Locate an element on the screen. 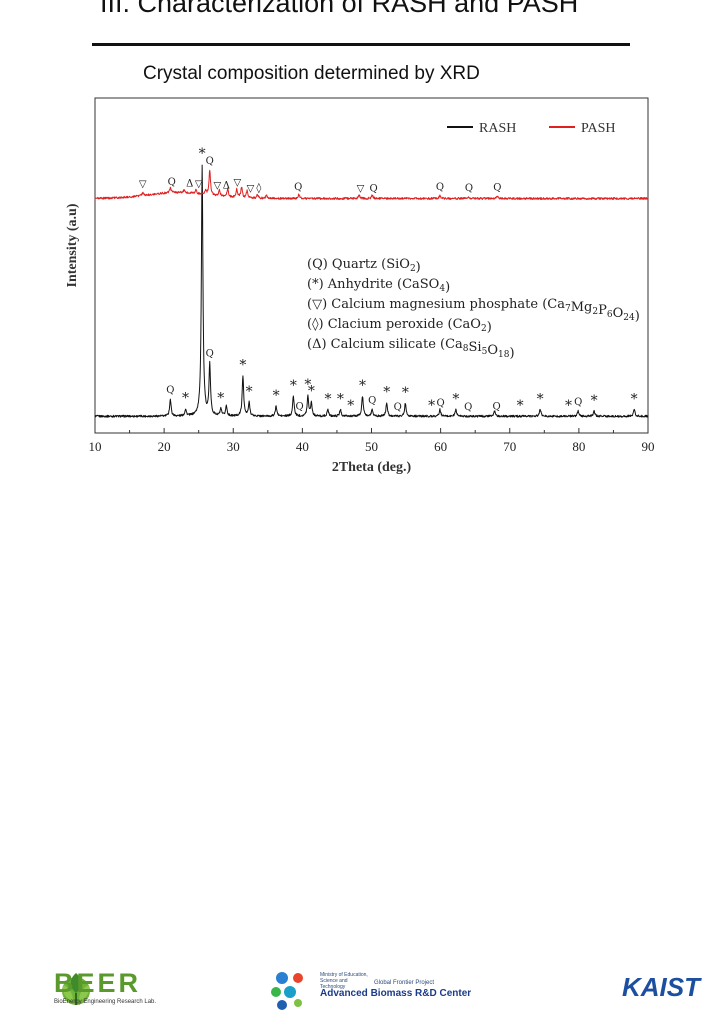  legend-label-pash: PASH is located at coordinates (598, 128).